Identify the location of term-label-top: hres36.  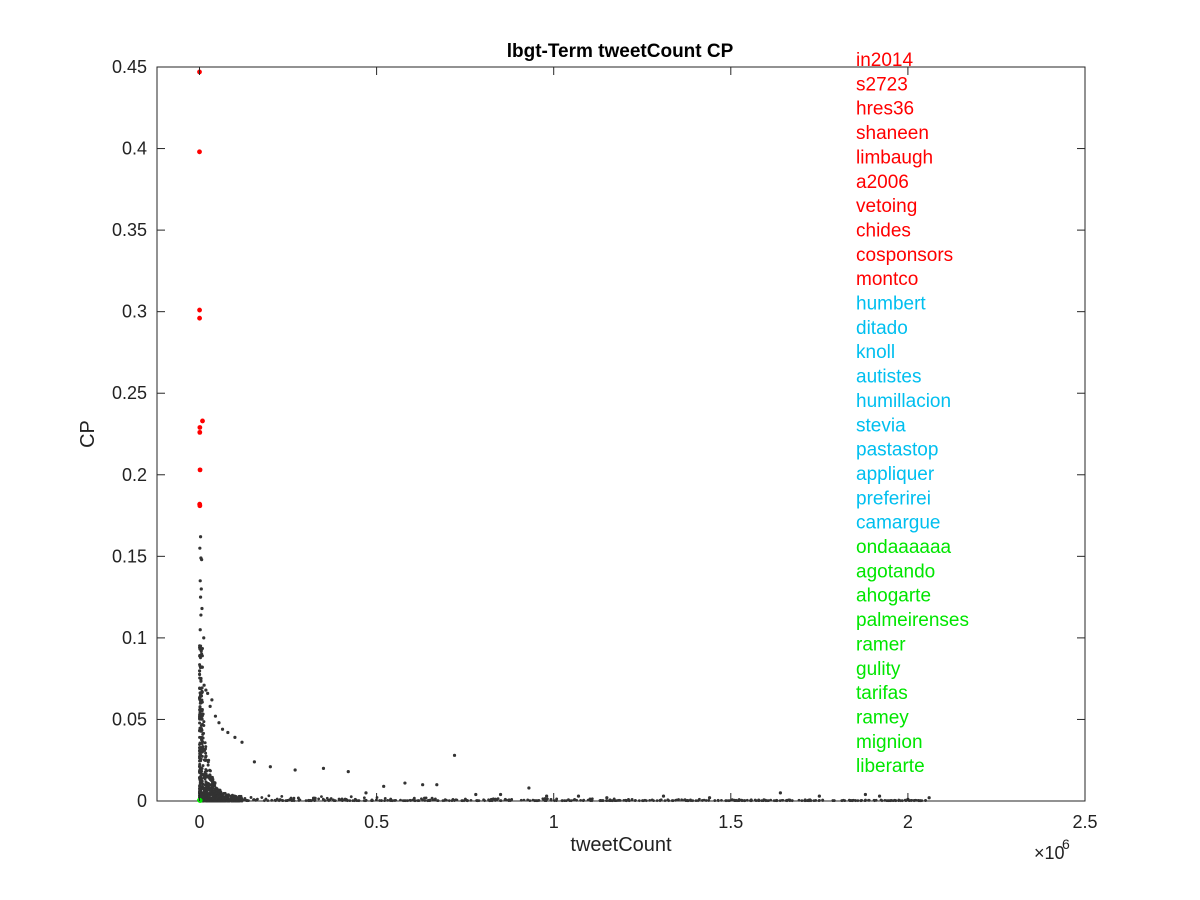
(885, 109).